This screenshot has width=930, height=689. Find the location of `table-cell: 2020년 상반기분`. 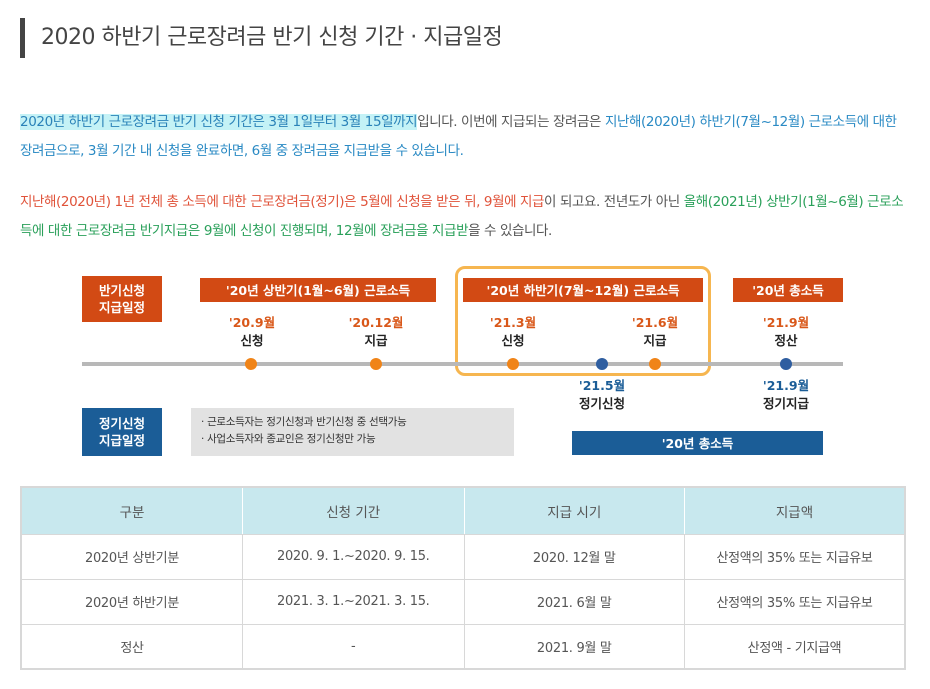

table-cell: 2020년 상반기분 is located at coordinates (131, 556).